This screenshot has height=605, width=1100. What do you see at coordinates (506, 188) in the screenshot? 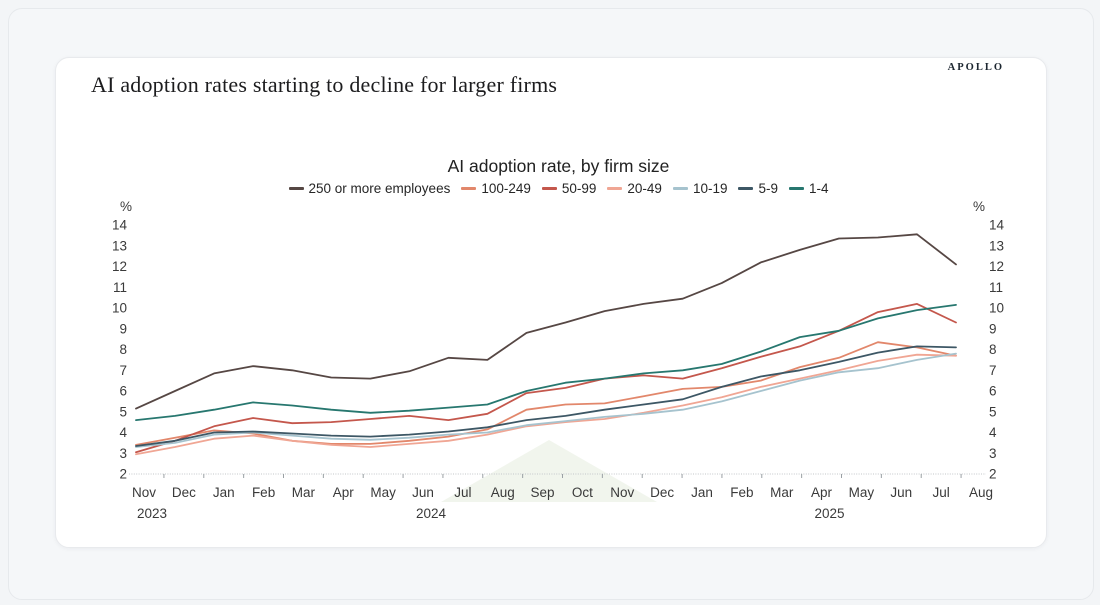
I see `legend-label: 100-249` at bounding box center [506, 188].